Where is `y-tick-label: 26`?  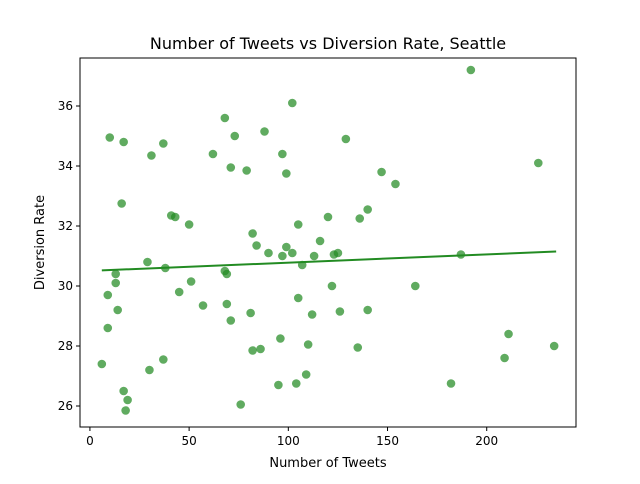
y-tick-label: 26 is located at coordinates (65, 406).